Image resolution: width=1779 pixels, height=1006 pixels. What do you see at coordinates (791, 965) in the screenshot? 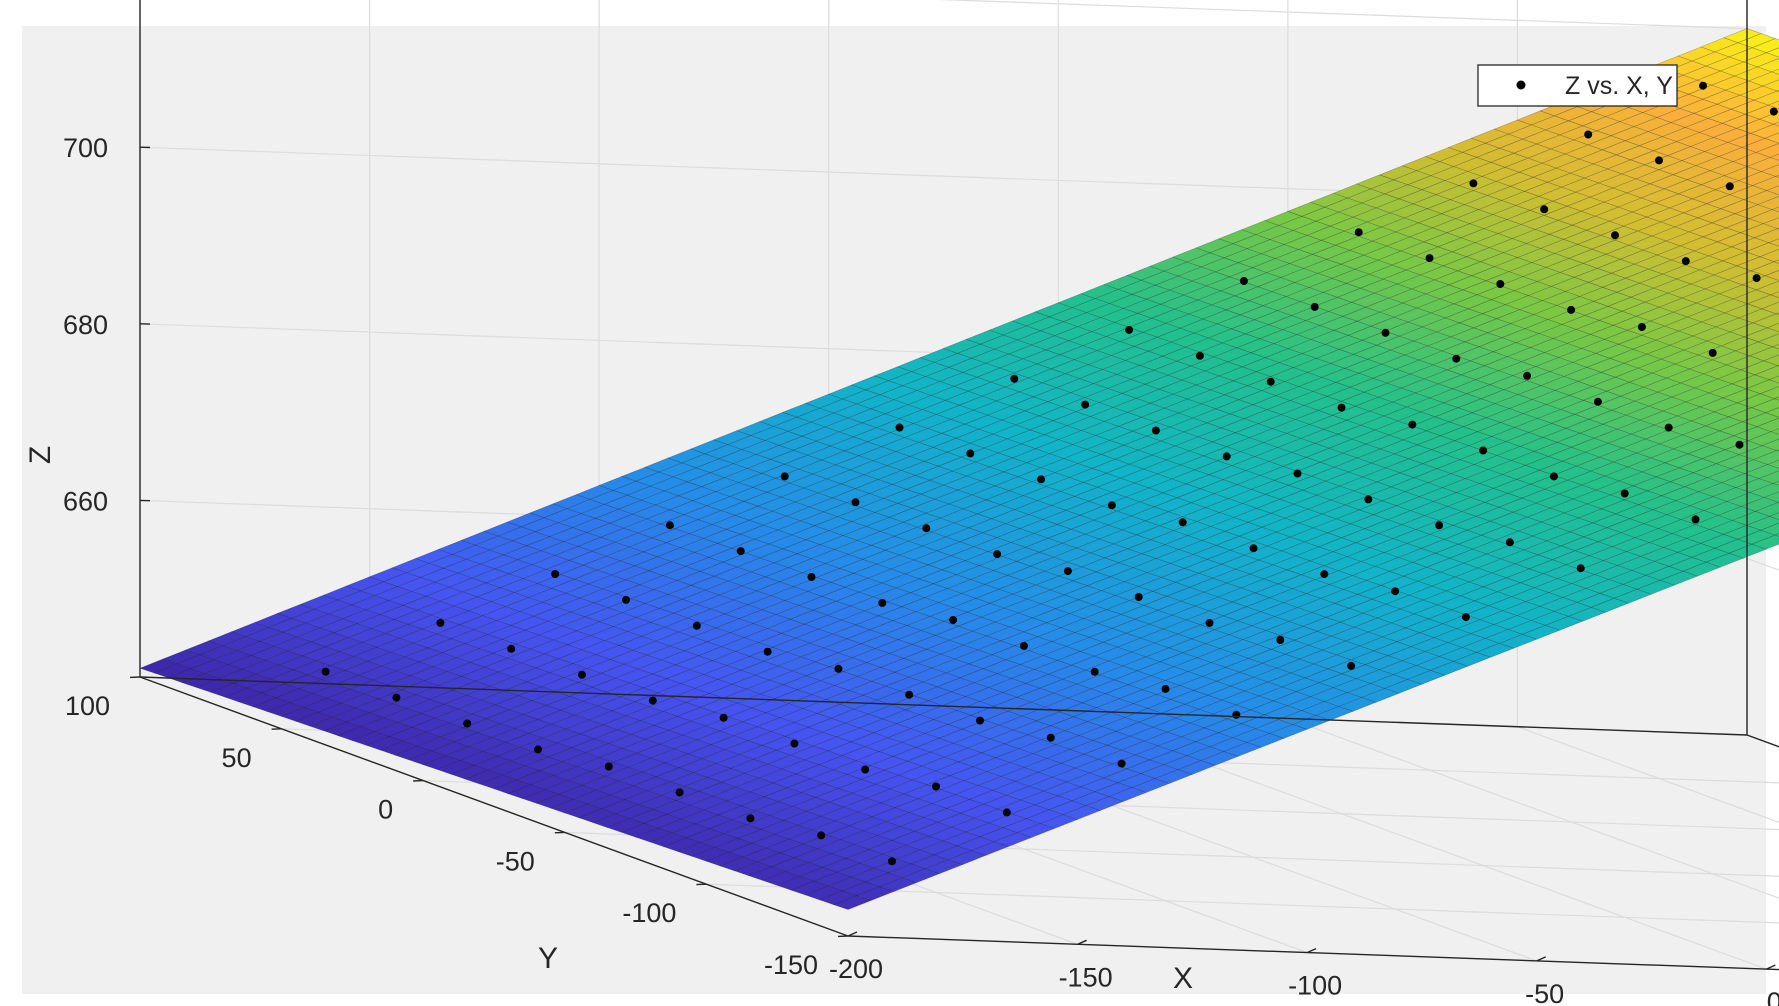
I see `y-tick-label: -150` at bounding box center [791, 965].